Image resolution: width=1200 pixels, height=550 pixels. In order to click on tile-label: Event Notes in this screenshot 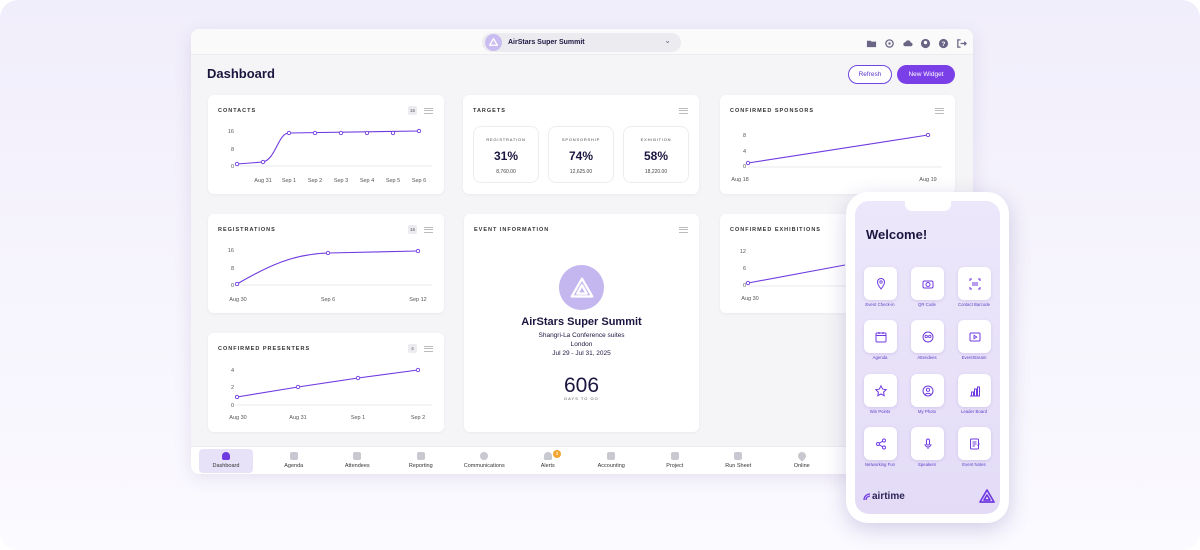, I will do `click(974, 464)`.